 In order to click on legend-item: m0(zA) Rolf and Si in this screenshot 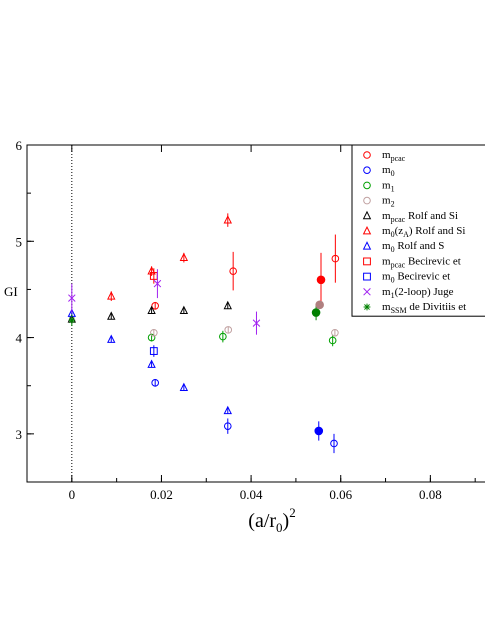, I will do `click(413, 232)`.